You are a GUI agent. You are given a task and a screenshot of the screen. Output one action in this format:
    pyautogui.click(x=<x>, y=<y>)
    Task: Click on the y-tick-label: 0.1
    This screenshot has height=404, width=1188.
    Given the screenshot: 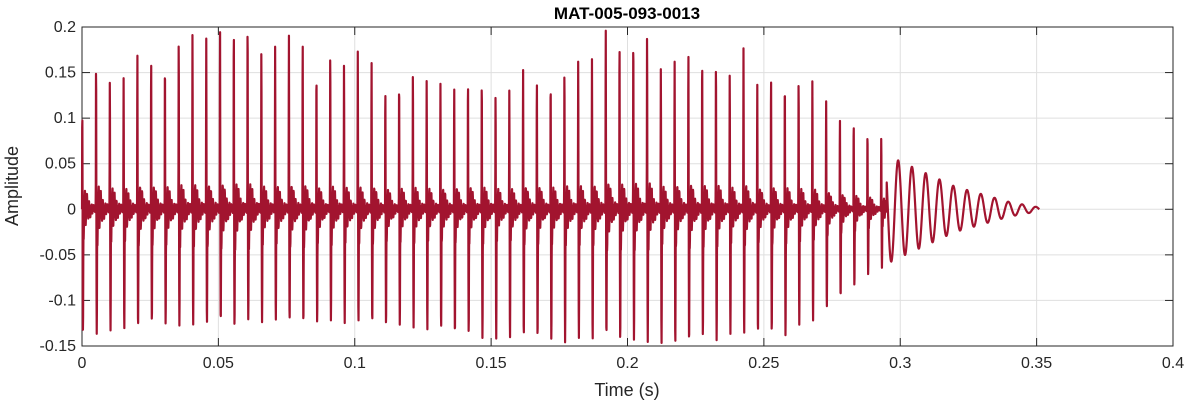 What is the action you would take?
    pyautogui.click(x=65, y=118)
    